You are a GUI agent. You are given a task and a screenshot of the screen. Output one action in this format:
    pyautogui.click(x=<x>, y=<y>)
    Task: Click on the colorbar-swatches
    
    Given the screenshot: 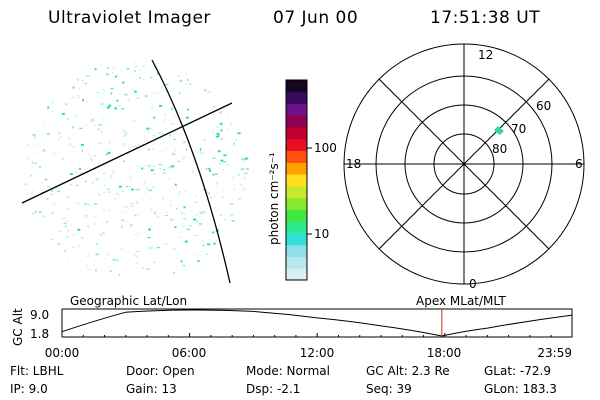 What is the action you would take?
    pyautogui.click(x=296, y=180)
    